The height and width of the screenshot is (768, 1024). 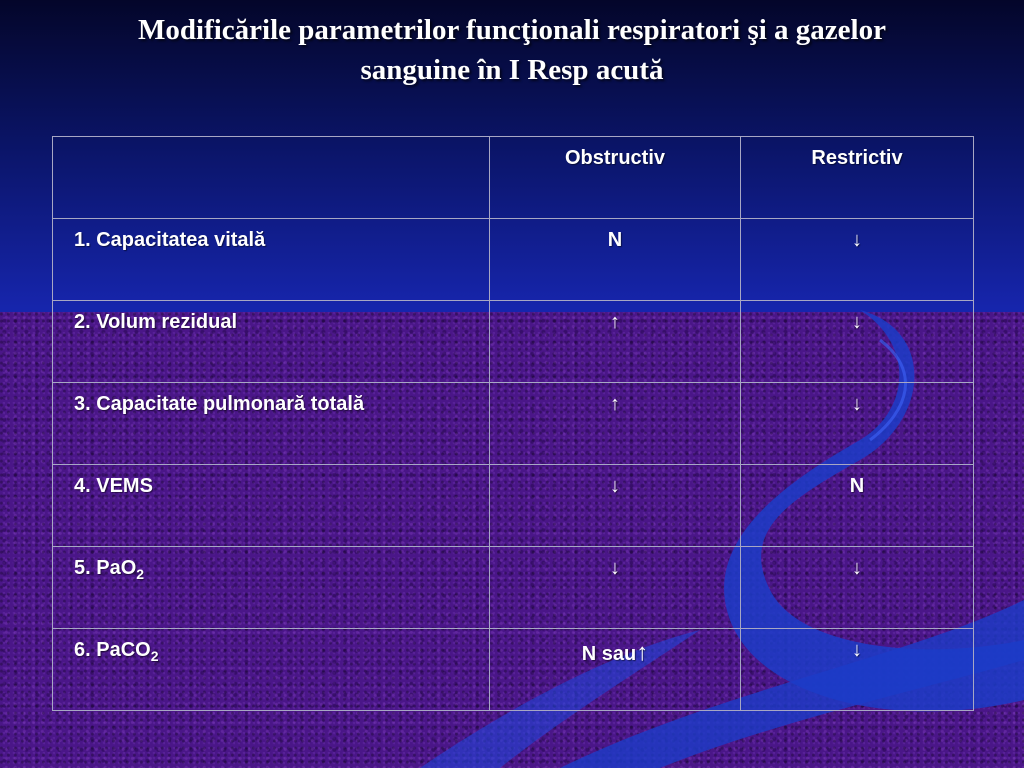 I want to click on row-label: 5. PaO2, so click(x=271, y=587).